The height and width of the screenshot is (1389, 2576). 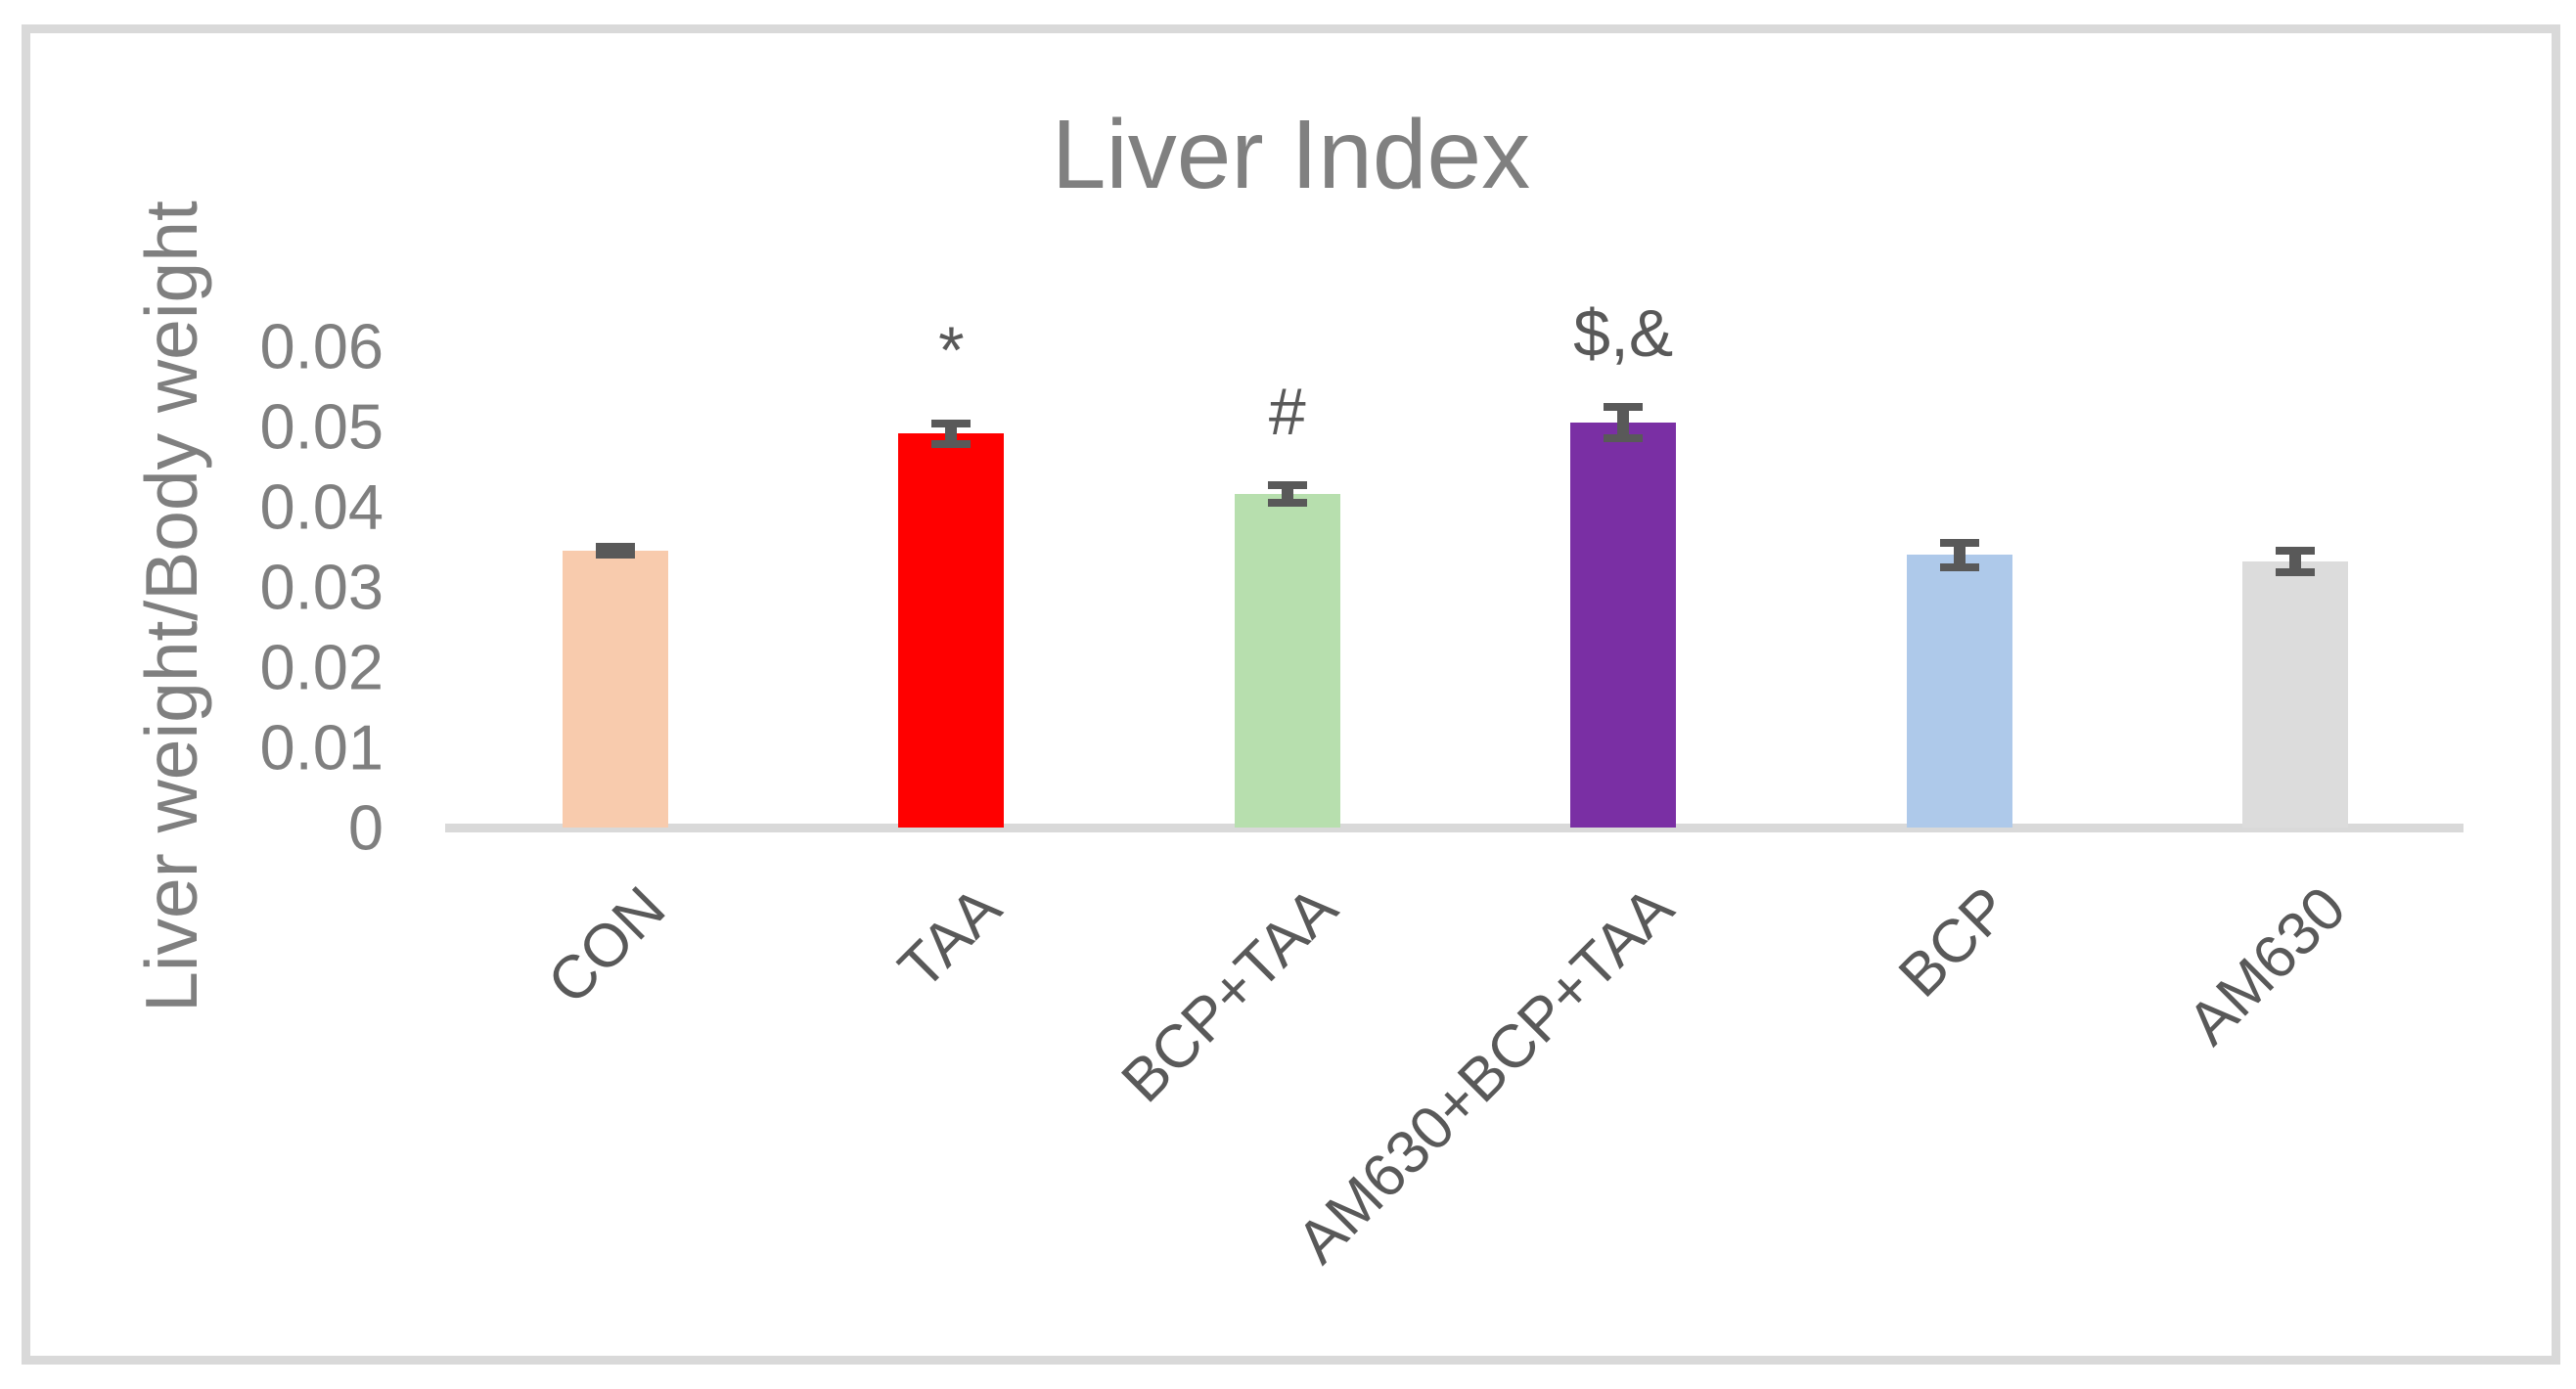 What do you see at coordinates (321, 587) in the screenshot?
I see `y-tick-label: 0.03` at bounding box center [321, 587].